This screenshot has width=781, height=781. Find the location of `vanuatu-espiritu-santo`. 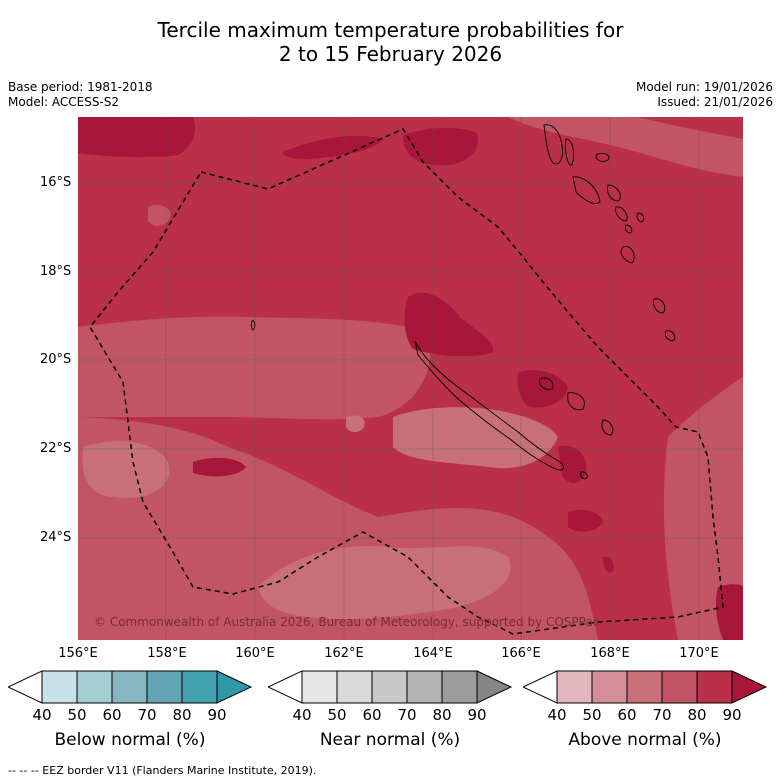

vanuatu-espiritu-santo is located at coordinates (553, 144).